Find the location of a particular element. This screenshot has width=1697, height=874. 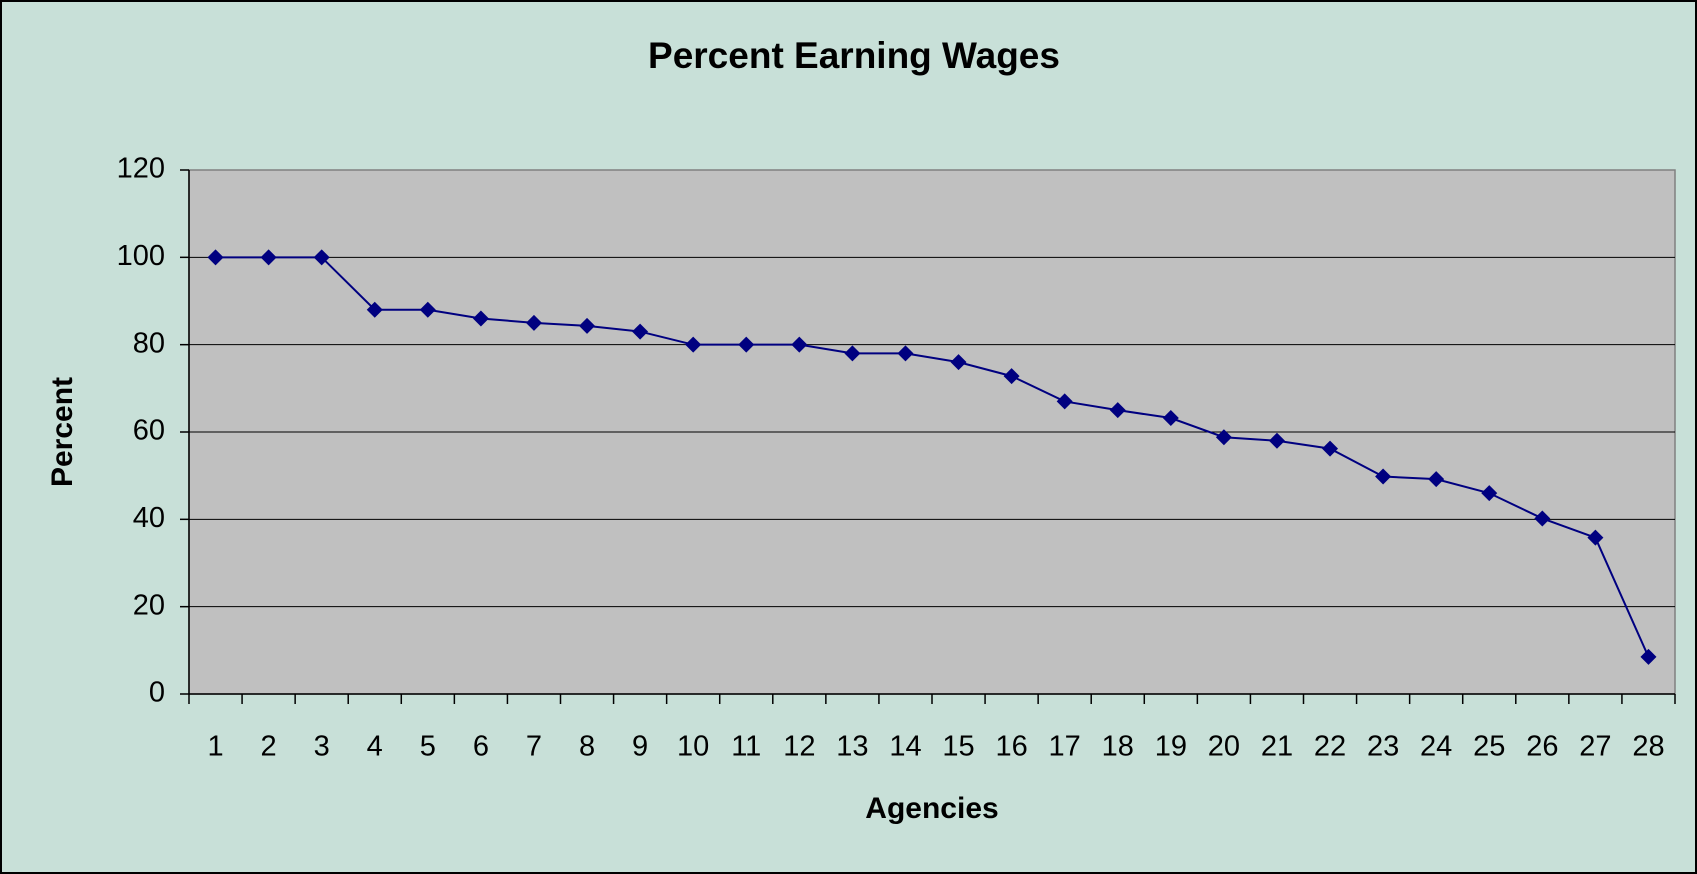

x-tick-label: 23 is located at coordinates (1383, 747).